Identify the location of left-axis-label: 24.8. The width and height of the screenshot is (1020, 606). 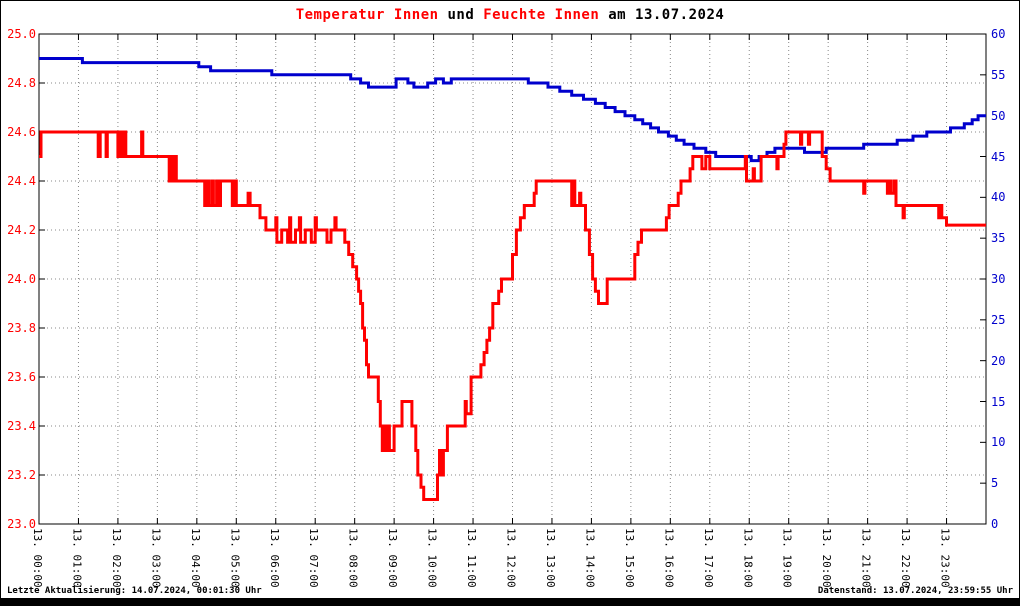
(21, 83).